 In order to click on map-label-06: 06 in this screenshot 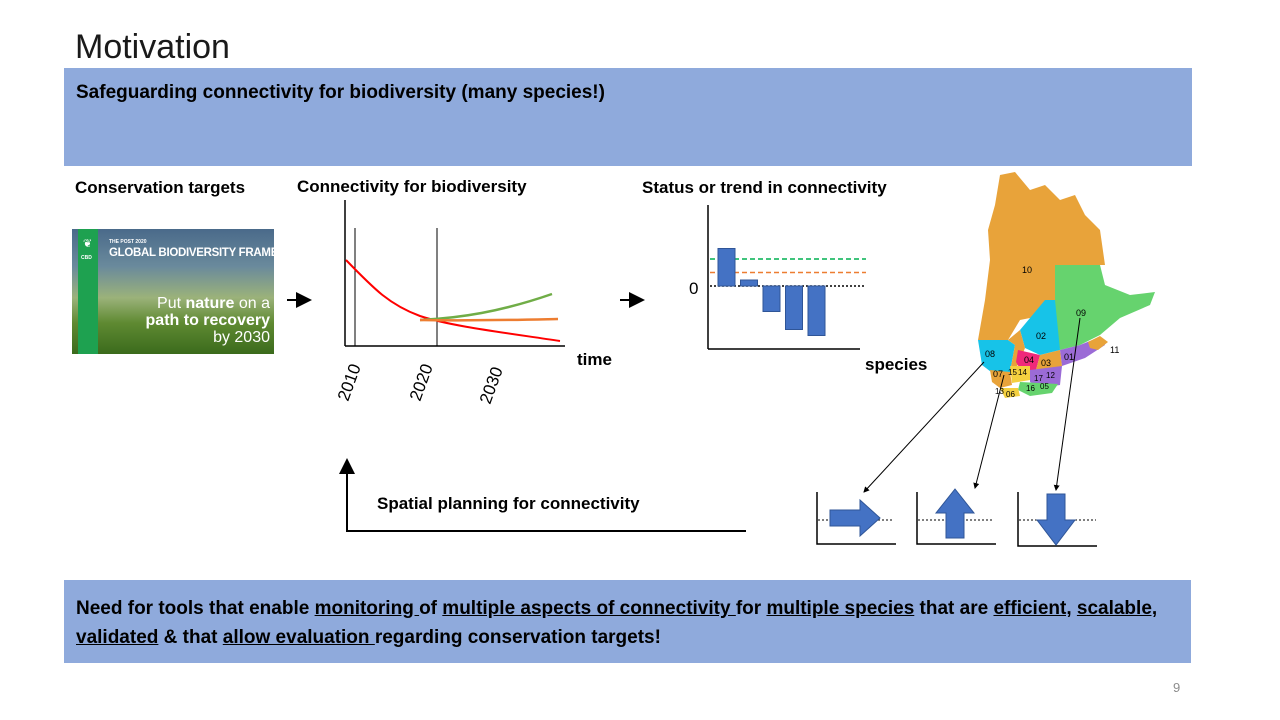, I will do `click(1010, 394)`.